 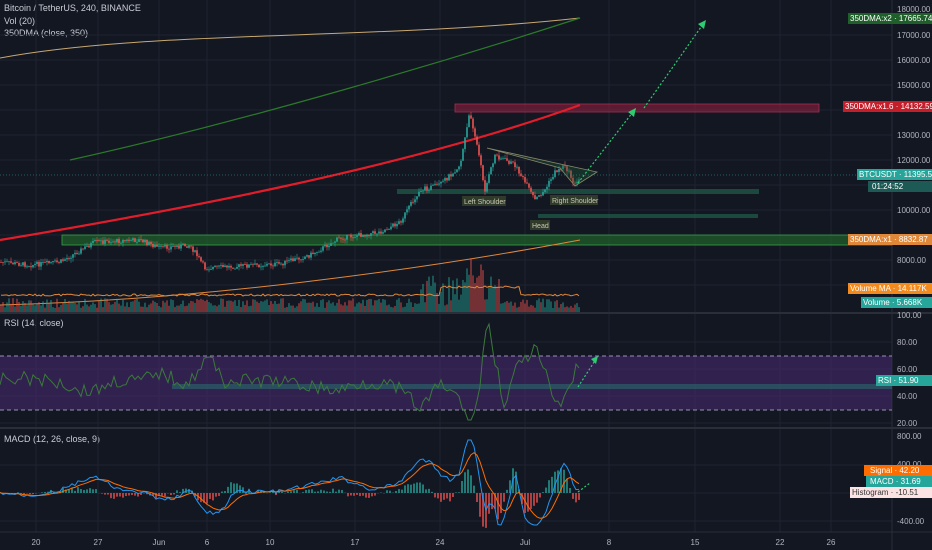 What do you see at coordinates (907, 383) in the screenshot?
I see `rsi-axis: 80.00 60.00 40.00 20.00` at bounding box center [907, 383].